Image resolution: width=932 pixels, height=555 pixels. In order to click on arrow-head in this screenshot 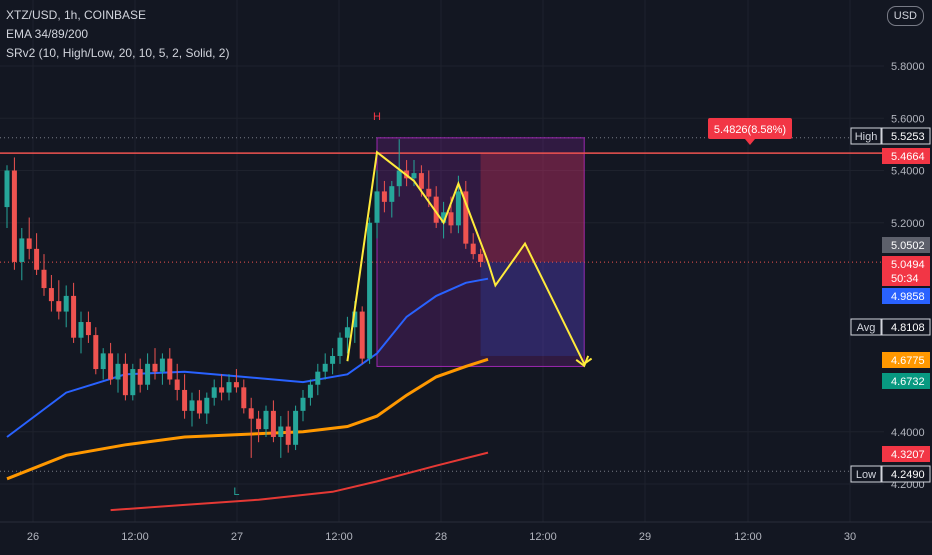, I will do `click(582, 361)`.